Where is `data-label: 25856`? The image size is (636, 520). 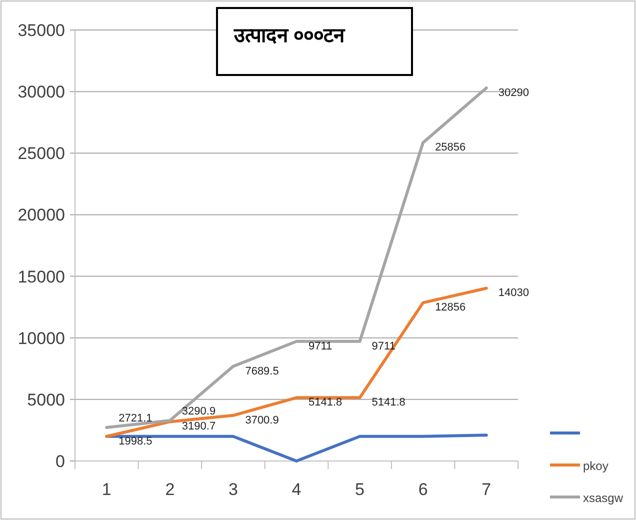
data-label: 25856 is located at coordinates (450, 148).